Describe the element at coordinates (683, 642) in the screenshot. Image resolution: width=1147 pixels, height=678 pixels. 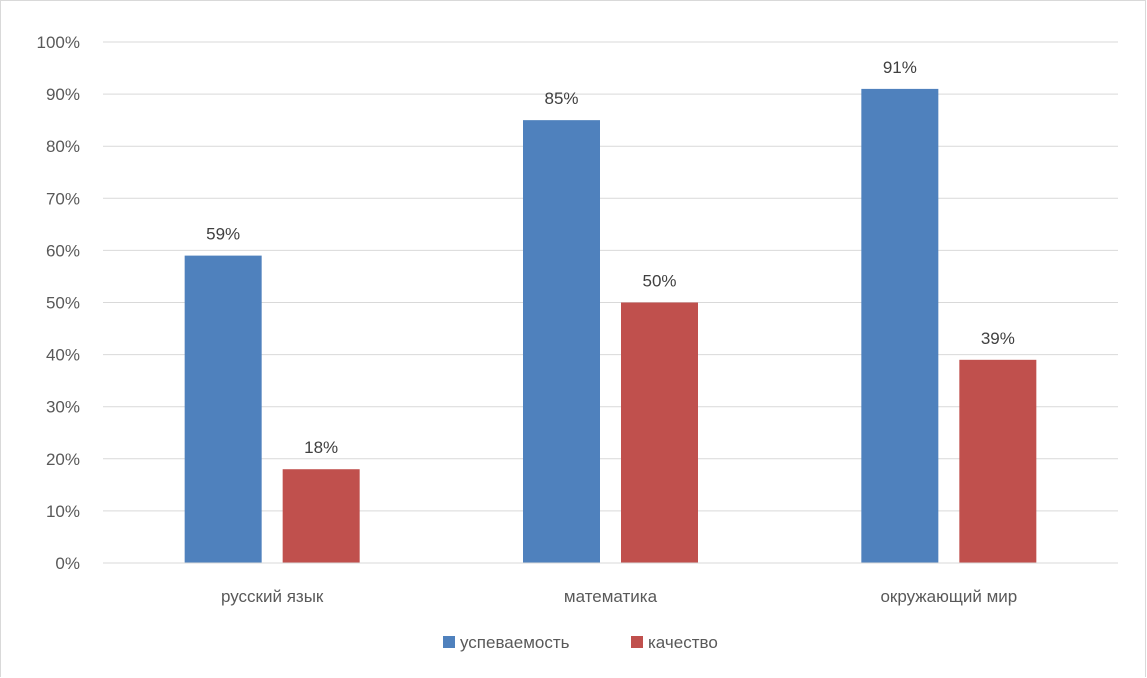
I see `legend-label-1: качество` at that location.